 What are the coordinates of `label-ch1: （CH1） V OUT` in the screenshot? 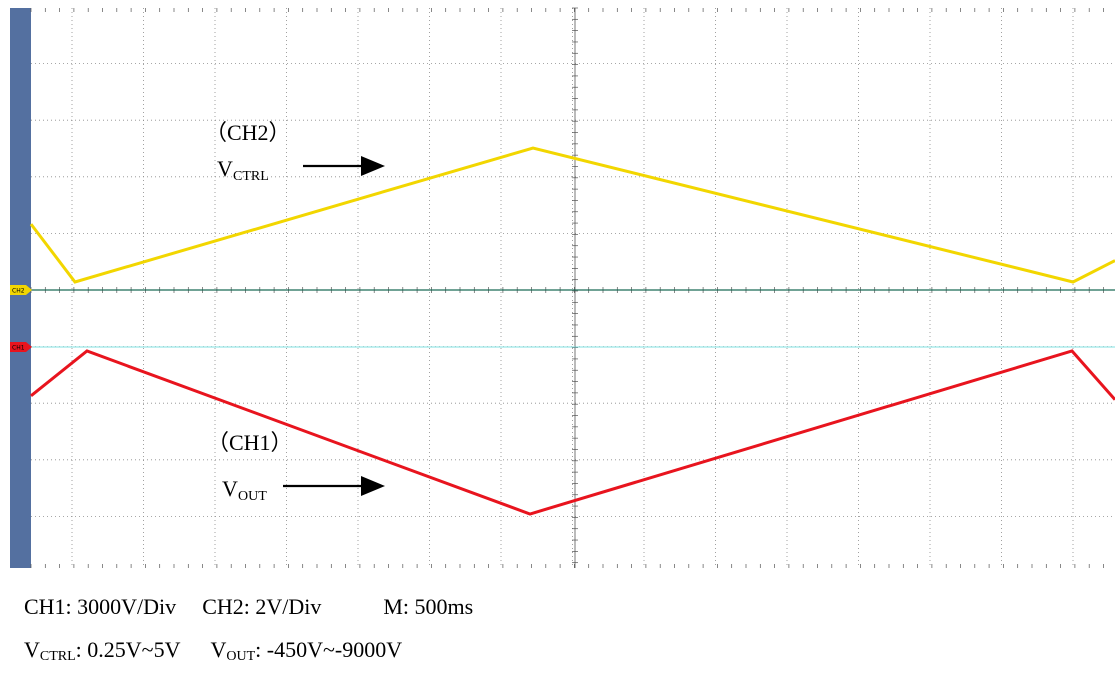 It's located at (296, 467).